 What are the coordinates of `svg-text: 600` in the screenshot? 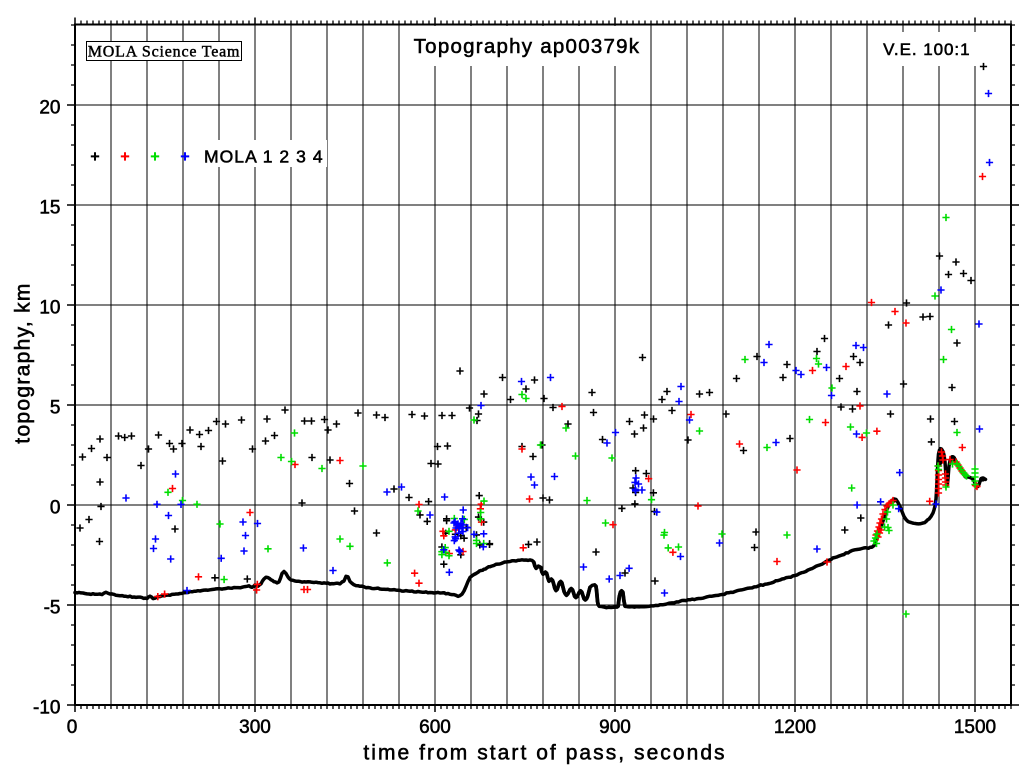 It's located at (435, 727).